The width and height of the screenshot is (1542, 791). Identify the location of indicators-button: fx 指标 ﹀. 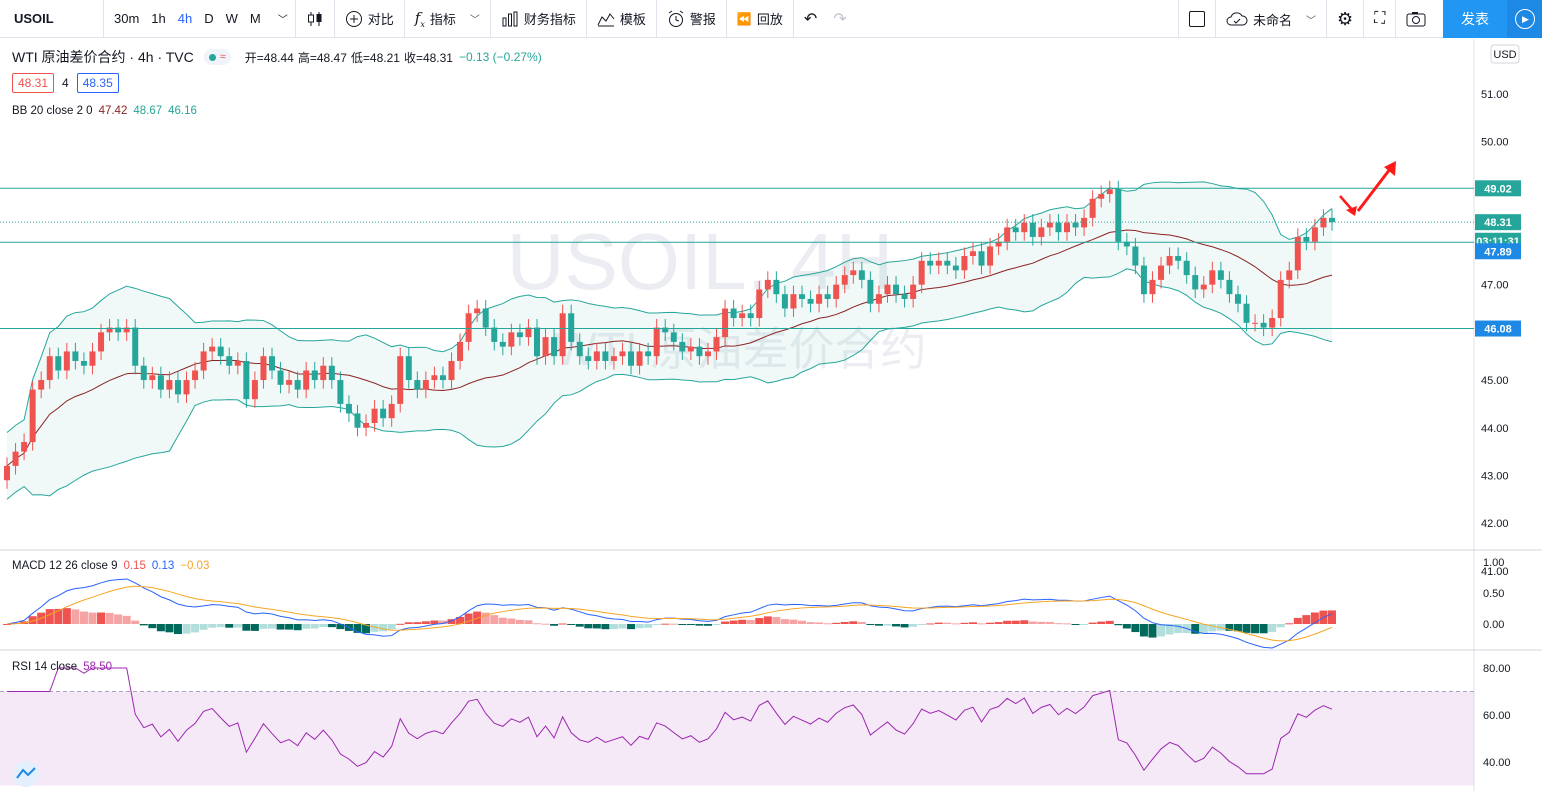
(447, 19).